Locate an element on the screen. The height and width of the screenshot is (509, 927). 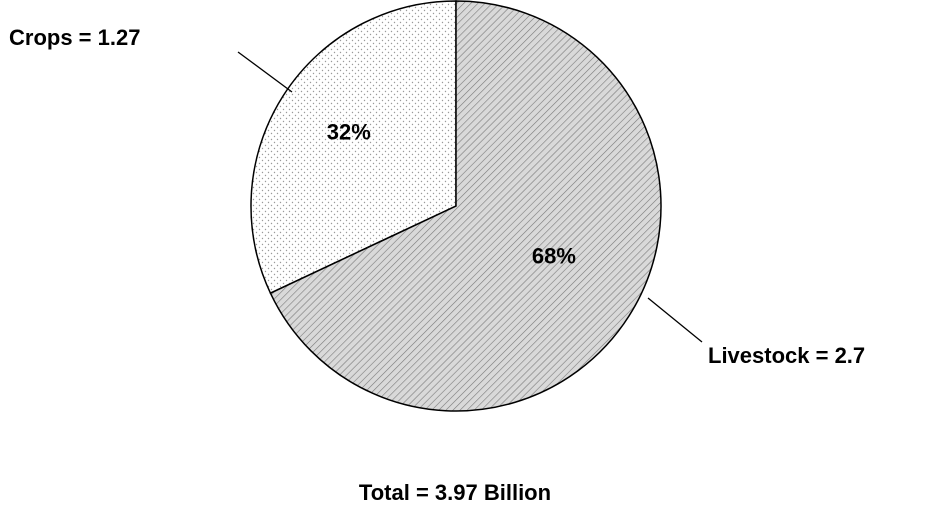
livestock-callout-label: Livestock = 2.7 is located at coordinates (786, 355).